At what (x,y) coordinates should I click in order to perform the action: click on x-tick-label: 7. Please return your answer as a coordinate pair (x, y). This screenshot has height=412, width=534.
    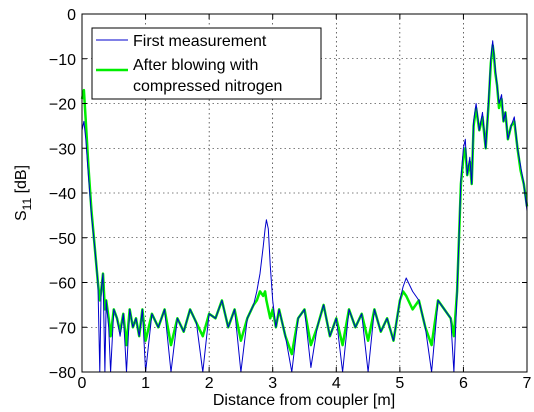
    Looking at the image, I should click on (527, 383).